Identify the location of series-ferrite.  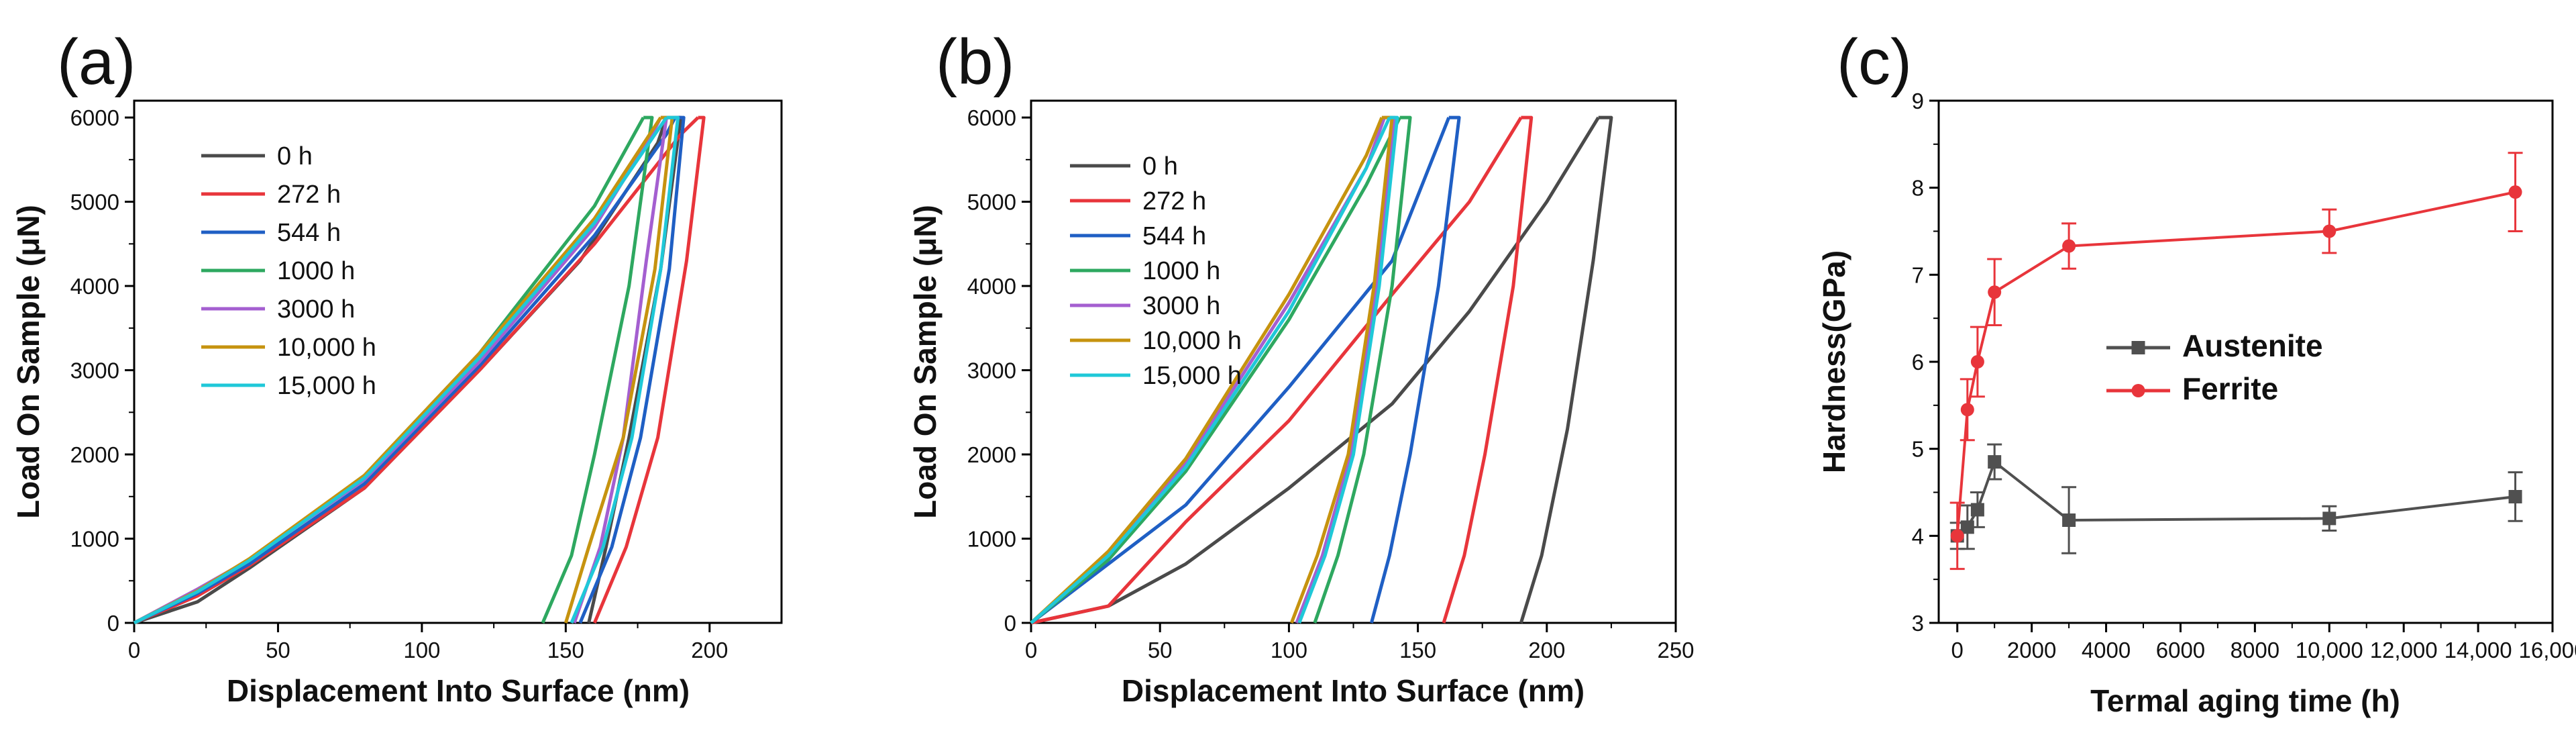
(2236, 361).